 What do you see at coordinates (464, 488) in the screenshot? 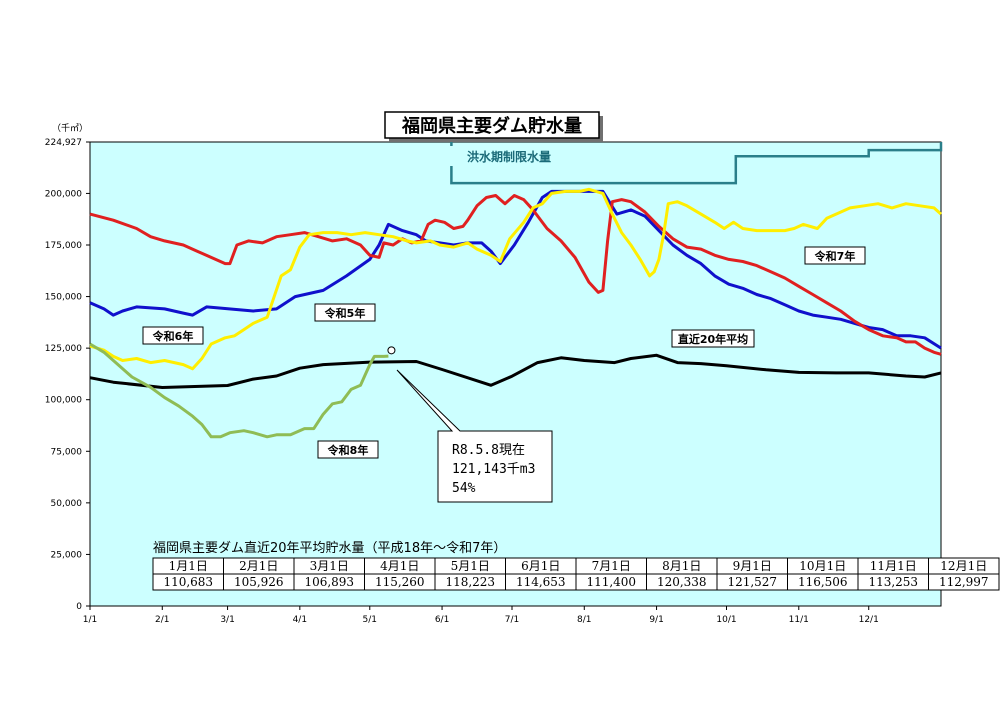
I see `callout-percent: 54%` at bounding box center [464, 488].